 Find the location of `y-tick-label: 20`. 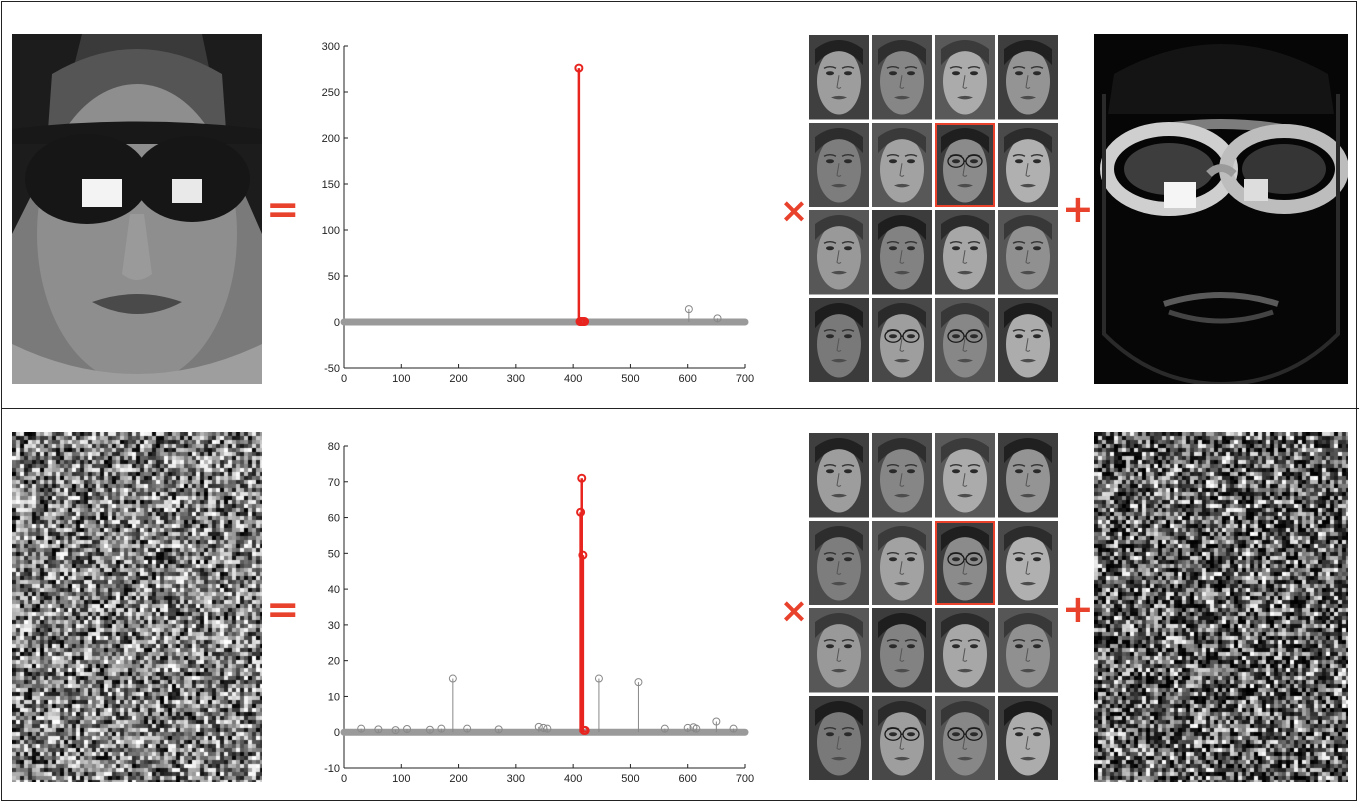

y-tick-label: 20 is located at coordinates (334, 662).